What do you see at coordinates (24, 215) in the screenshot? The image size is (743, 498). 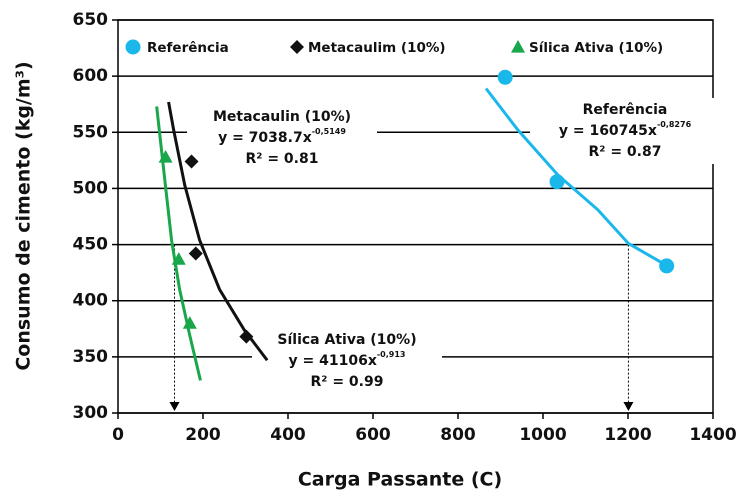 I see `y-axis-title: Consumo de cimento (kg/m³)` at bounding box center [24, 215].